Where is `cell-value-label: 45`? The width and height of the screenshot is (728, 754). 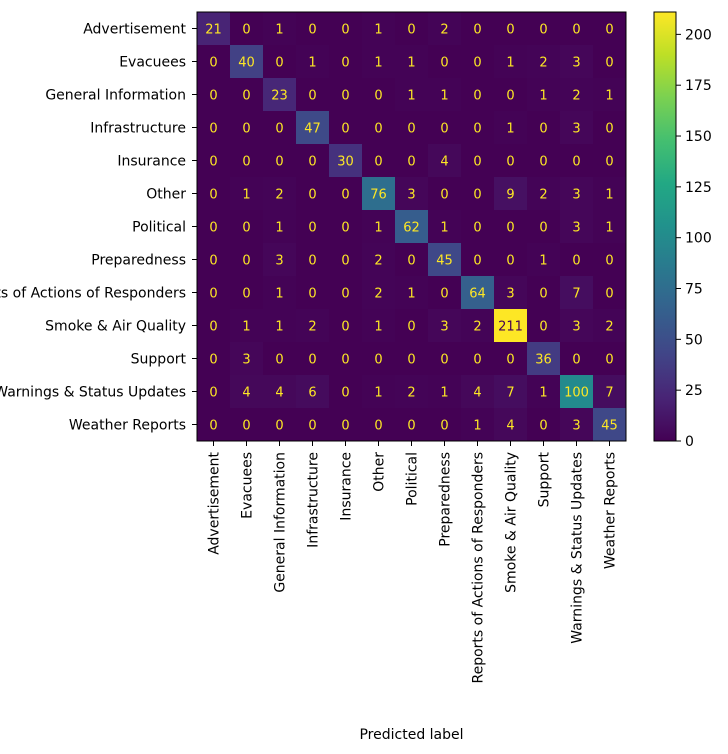
cell-value-label: 45 is located at coordinates (444, 261).